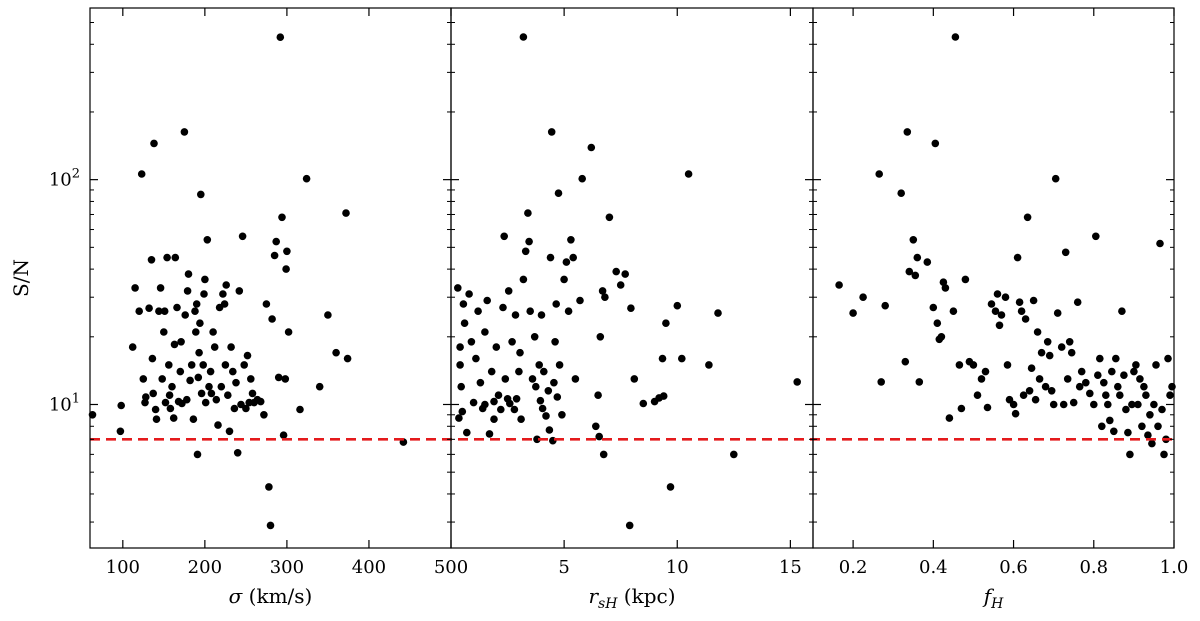 The height and width of the screenshot is (621, 1200). What do you see at coordinates (993, 598) in the screenshot?
I see `x-axis-label-fH: fH` at bounding box center [993, 598].